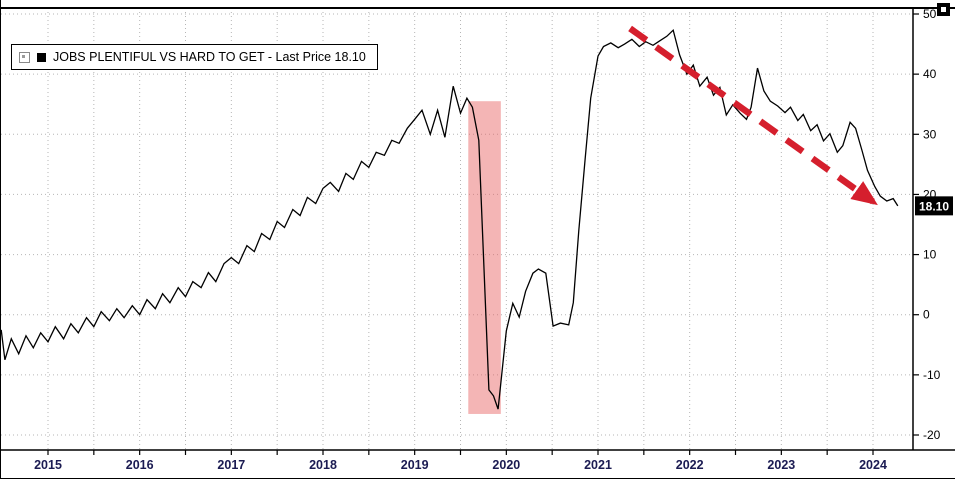  What do you see at coordinates (24, 57) in the screenshot?
I see `legend-checkbox-icon` at bounding box center [24, 57].